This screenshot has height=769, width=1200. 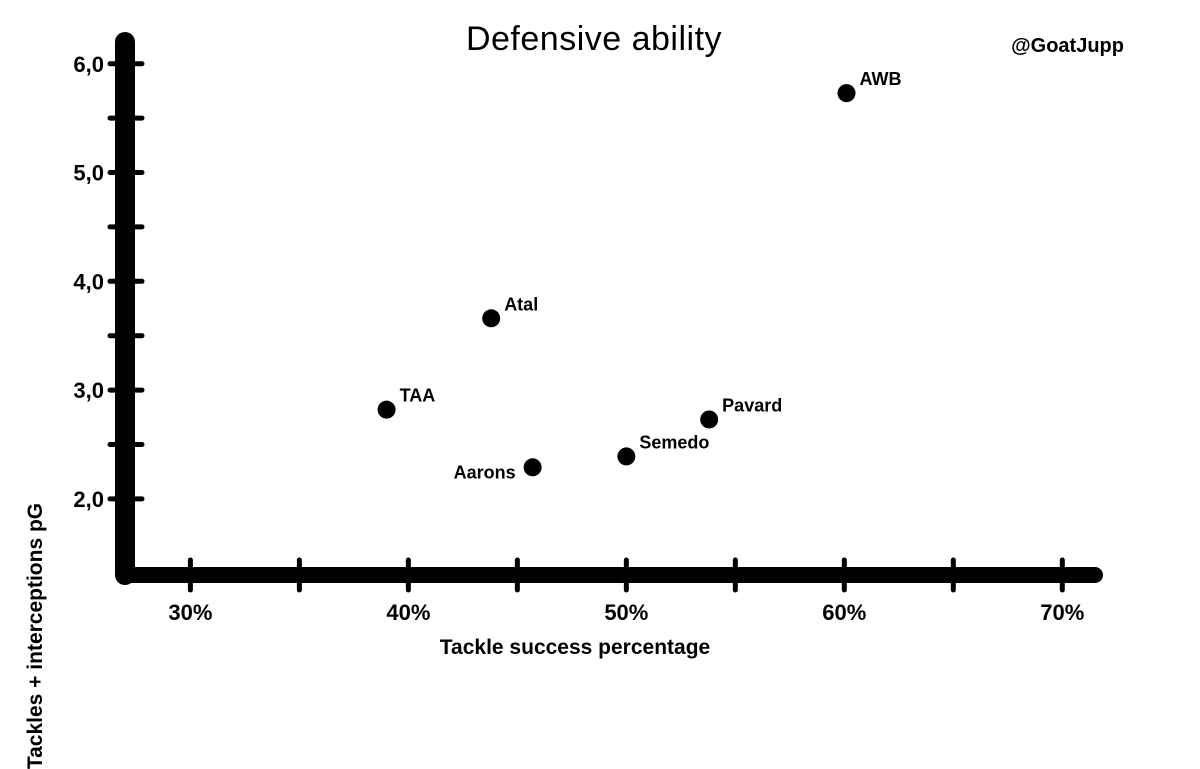 What do you see at coordinates (88, 64) in the screenshot?
I see `y-tick-label: 6,0` at bounding box center [88, 64].